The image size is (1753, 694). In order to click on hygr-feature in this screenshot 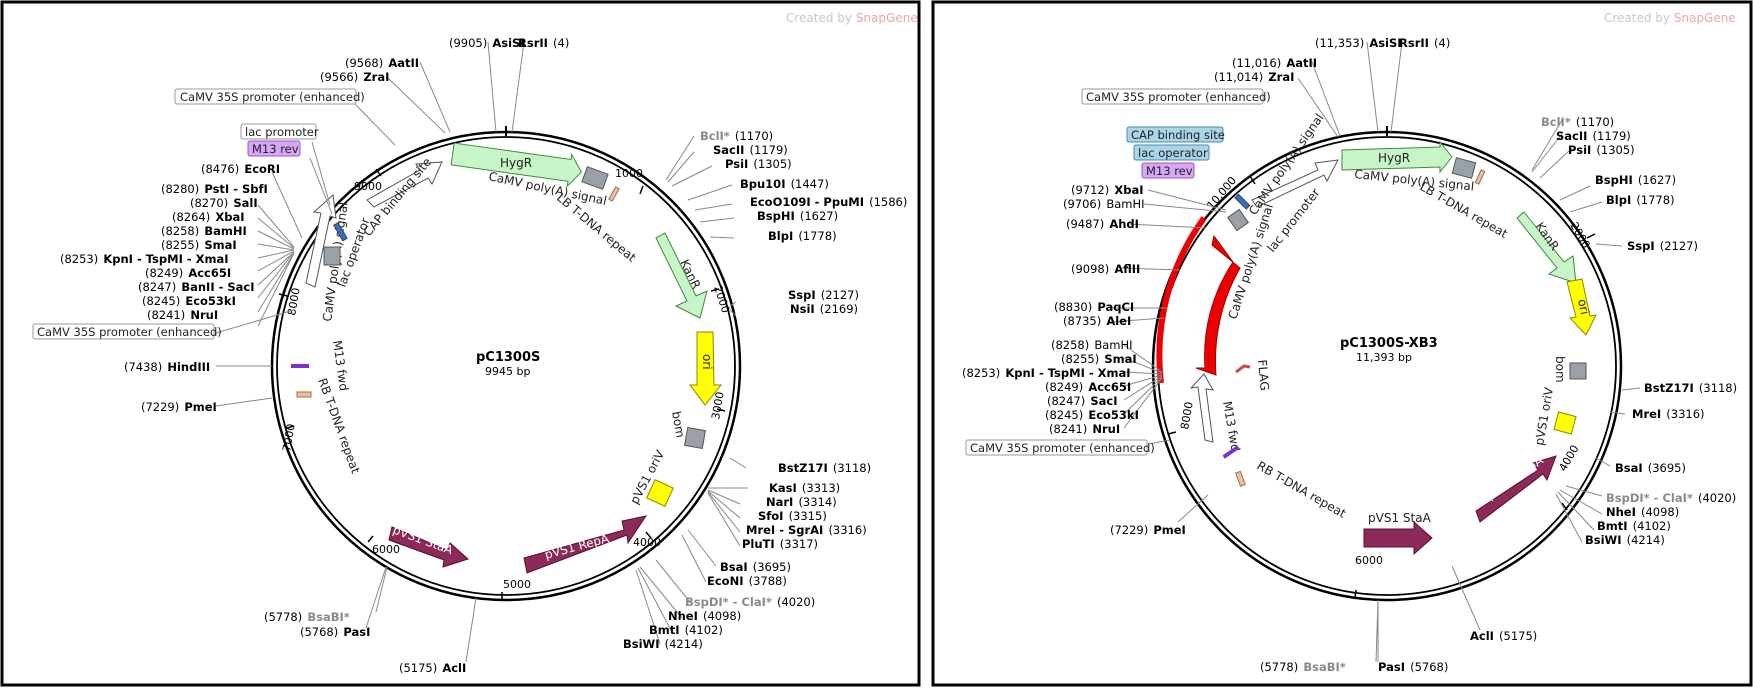, I will do `click(1397, 157)`.